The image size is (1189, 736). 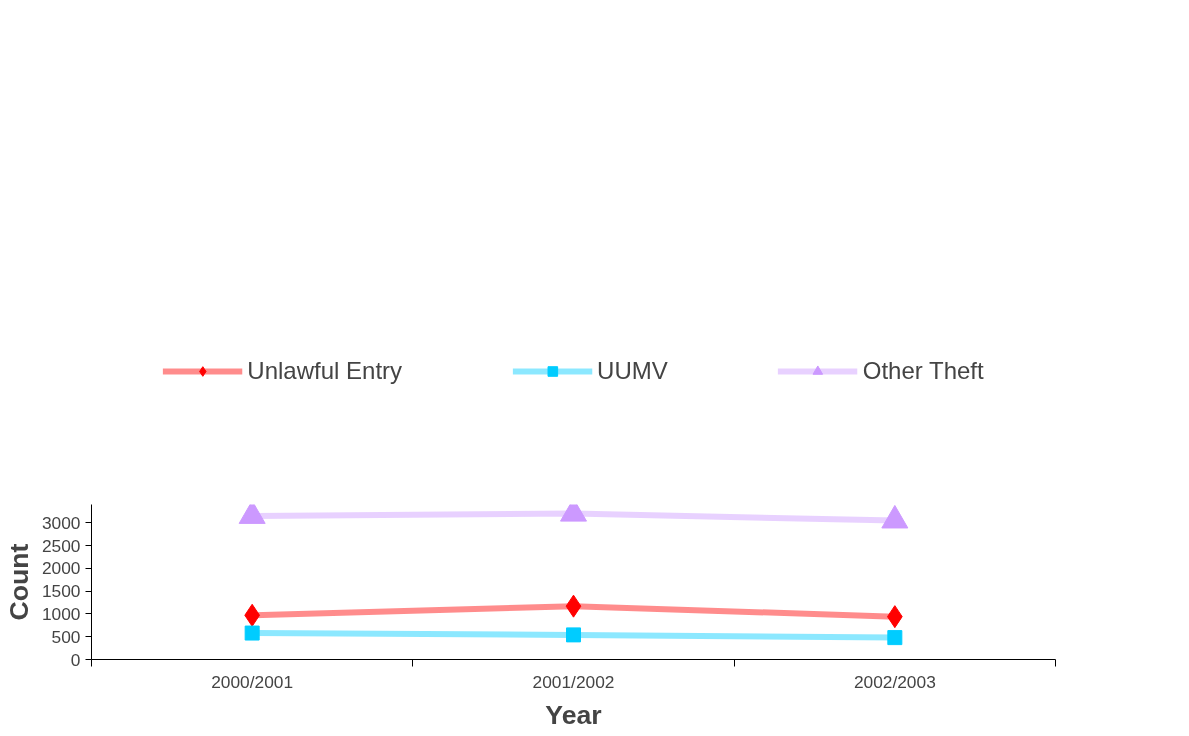 I want to click on y-tick-label: 3000, so click(x=61, y=522).